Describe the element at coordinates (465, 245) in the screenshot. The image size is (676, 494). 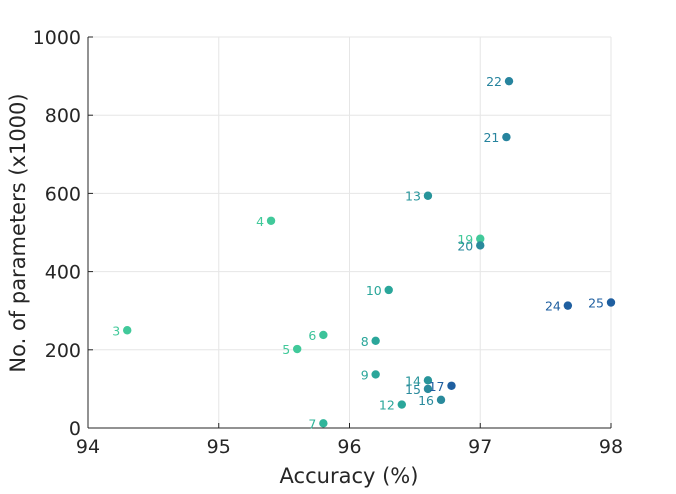
I see `data-point-label: 20` at that location.